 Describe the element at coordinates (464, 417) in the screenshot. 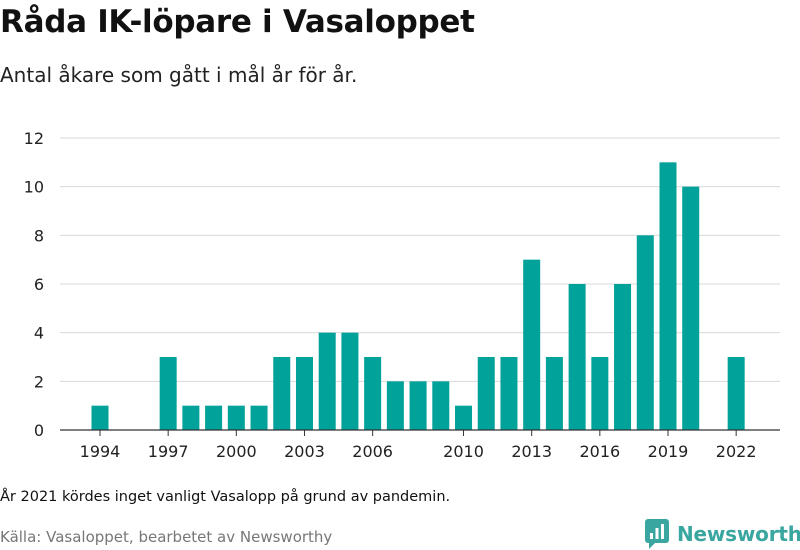

I see `bar-2010` at that location.